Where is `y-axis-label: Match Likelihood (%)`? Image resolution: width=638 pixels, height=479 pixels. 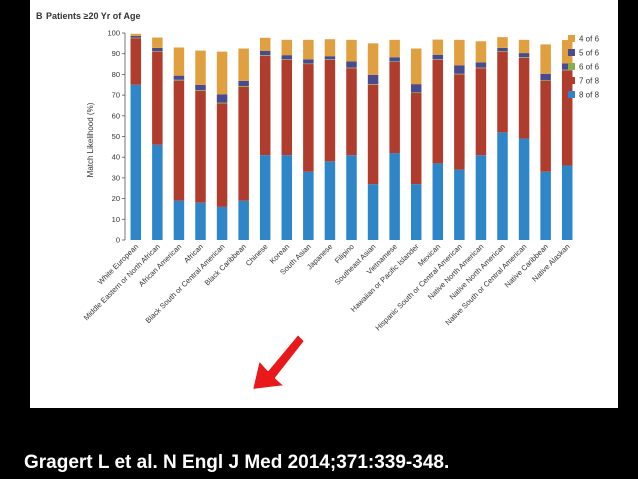
y-axis-label: Match Likelihood (%) is located at coordinates (90, 139).